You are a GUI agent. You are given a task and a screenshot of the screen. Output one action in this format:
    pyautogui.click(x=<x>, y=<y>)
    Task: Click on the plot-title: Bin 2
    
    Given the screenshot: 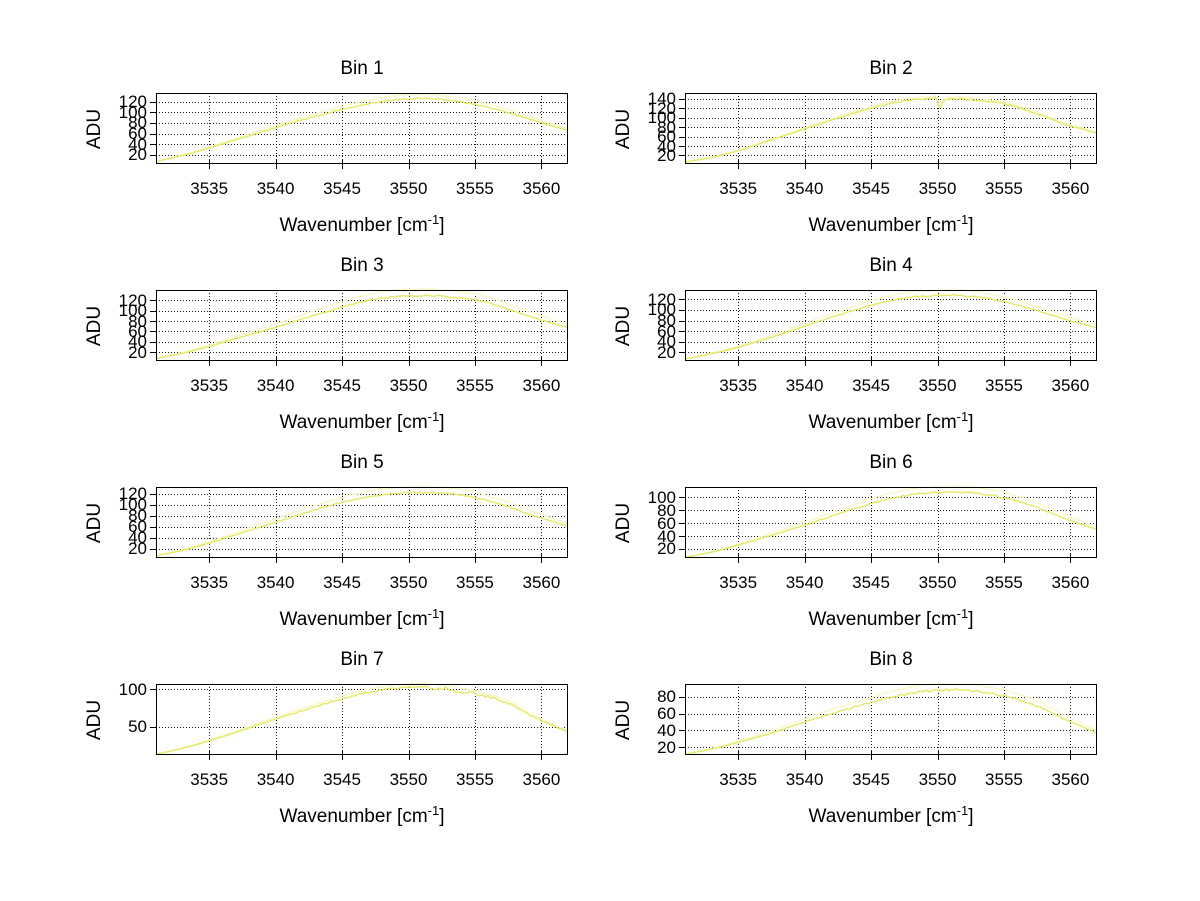 What is the action you would take?
    pyautogui.click(x=891, y=68)
    